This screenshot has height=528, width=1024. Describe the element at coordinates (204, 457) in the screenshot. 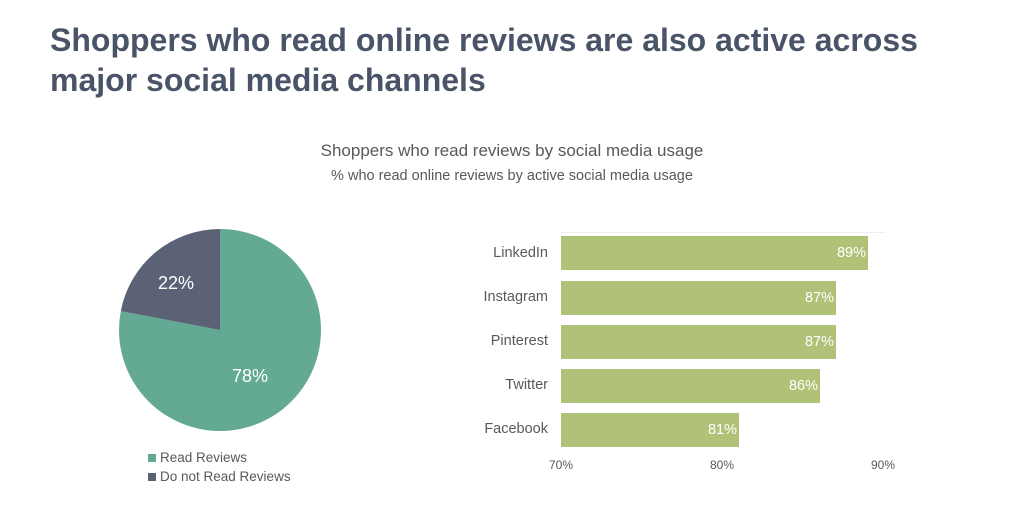

I see `legend-label: Read Reviews` at that location.